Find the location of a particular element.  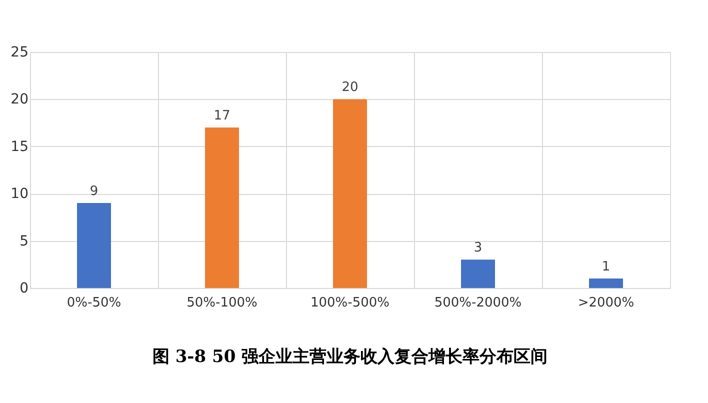

data-label: 9 is located at coordinates (94, 192).